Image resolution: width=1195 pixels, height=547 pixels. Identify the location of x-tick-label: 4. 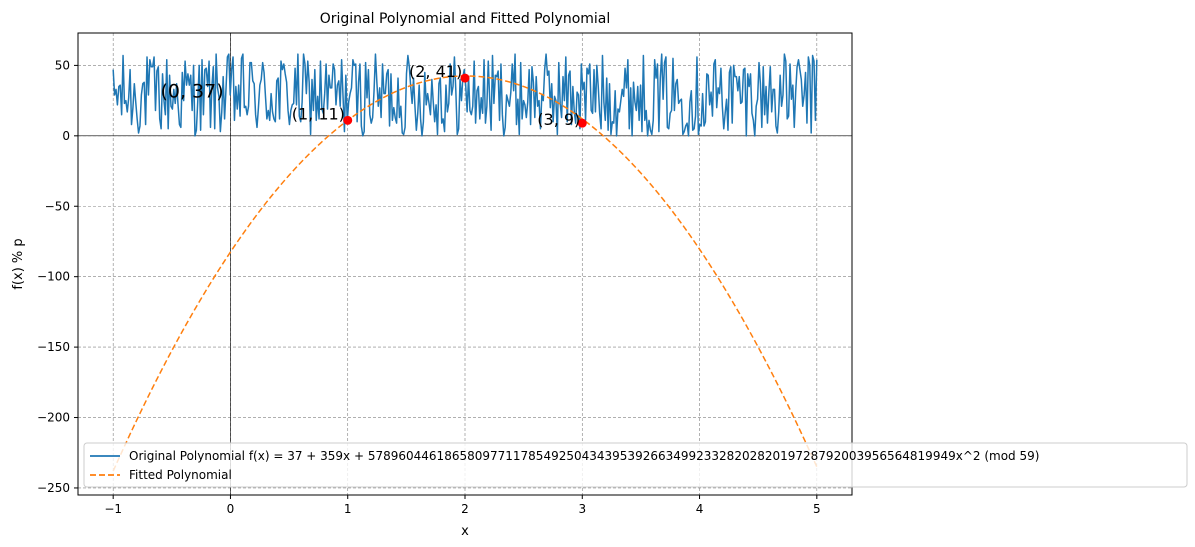
(700, 509).